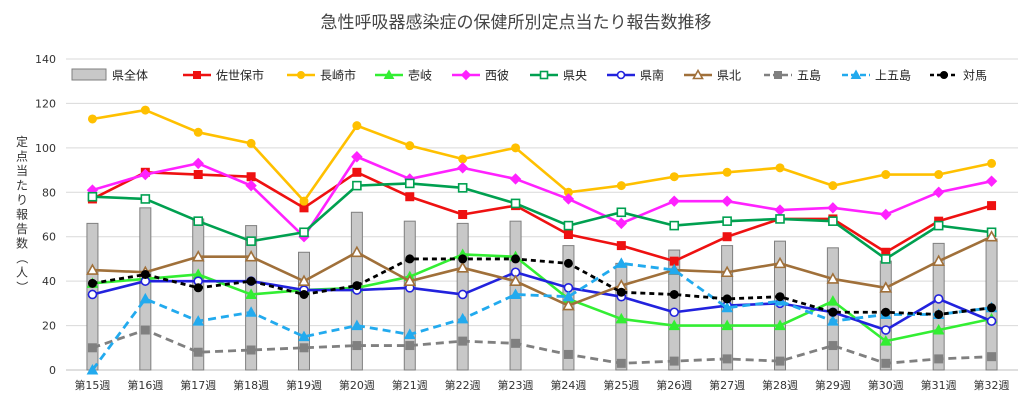 The width and height of the screenshot is (1033, 412). Describe the element at coordinates (22, 287) in the screenshot. I see `y-axis-label-char: ）` at that location.